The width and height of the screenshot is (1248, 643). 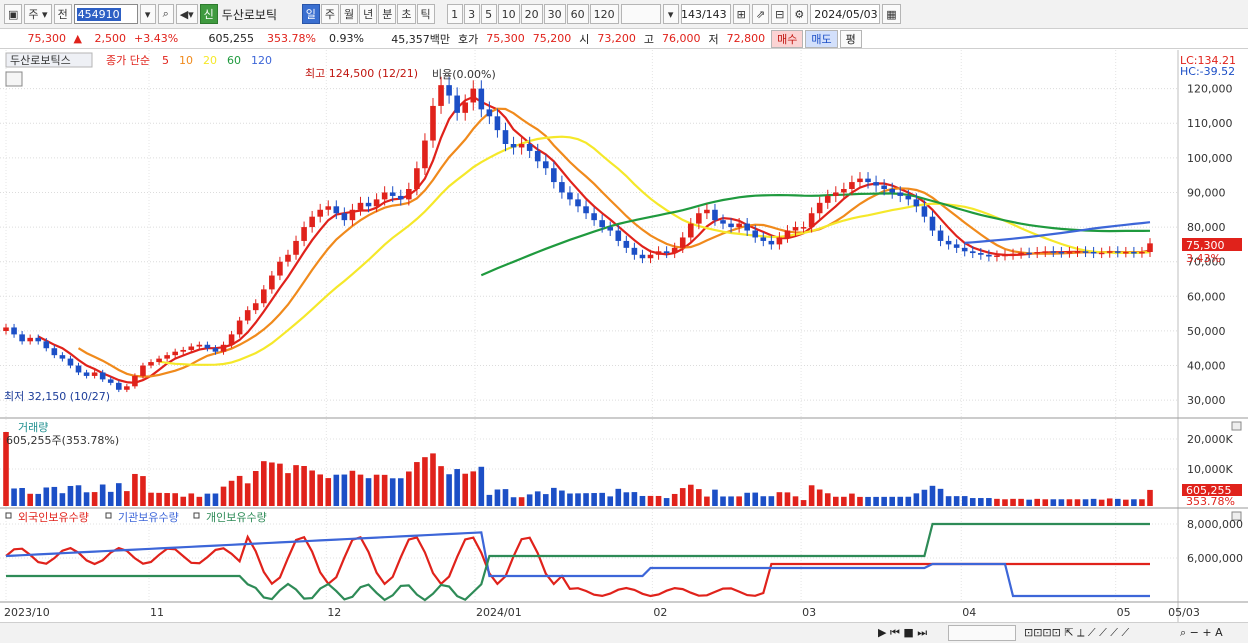 What do you see at coordinates (1203, 258) in the screenshot?
I see `pct-tag: 3.43%` at bounding box center [1203, 258].